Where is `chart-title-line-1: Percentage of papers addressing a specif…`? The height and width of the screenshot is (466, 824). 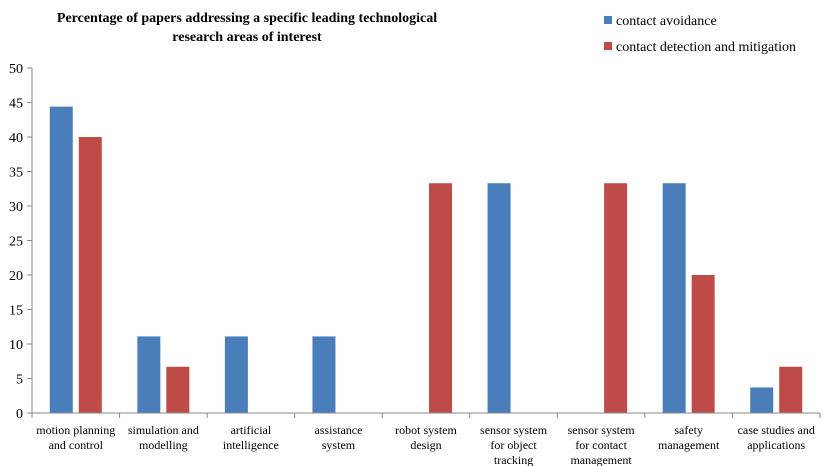
chart-title-line-1: Percentage of papers addressing a specif… is located at coordinates (247, 18).